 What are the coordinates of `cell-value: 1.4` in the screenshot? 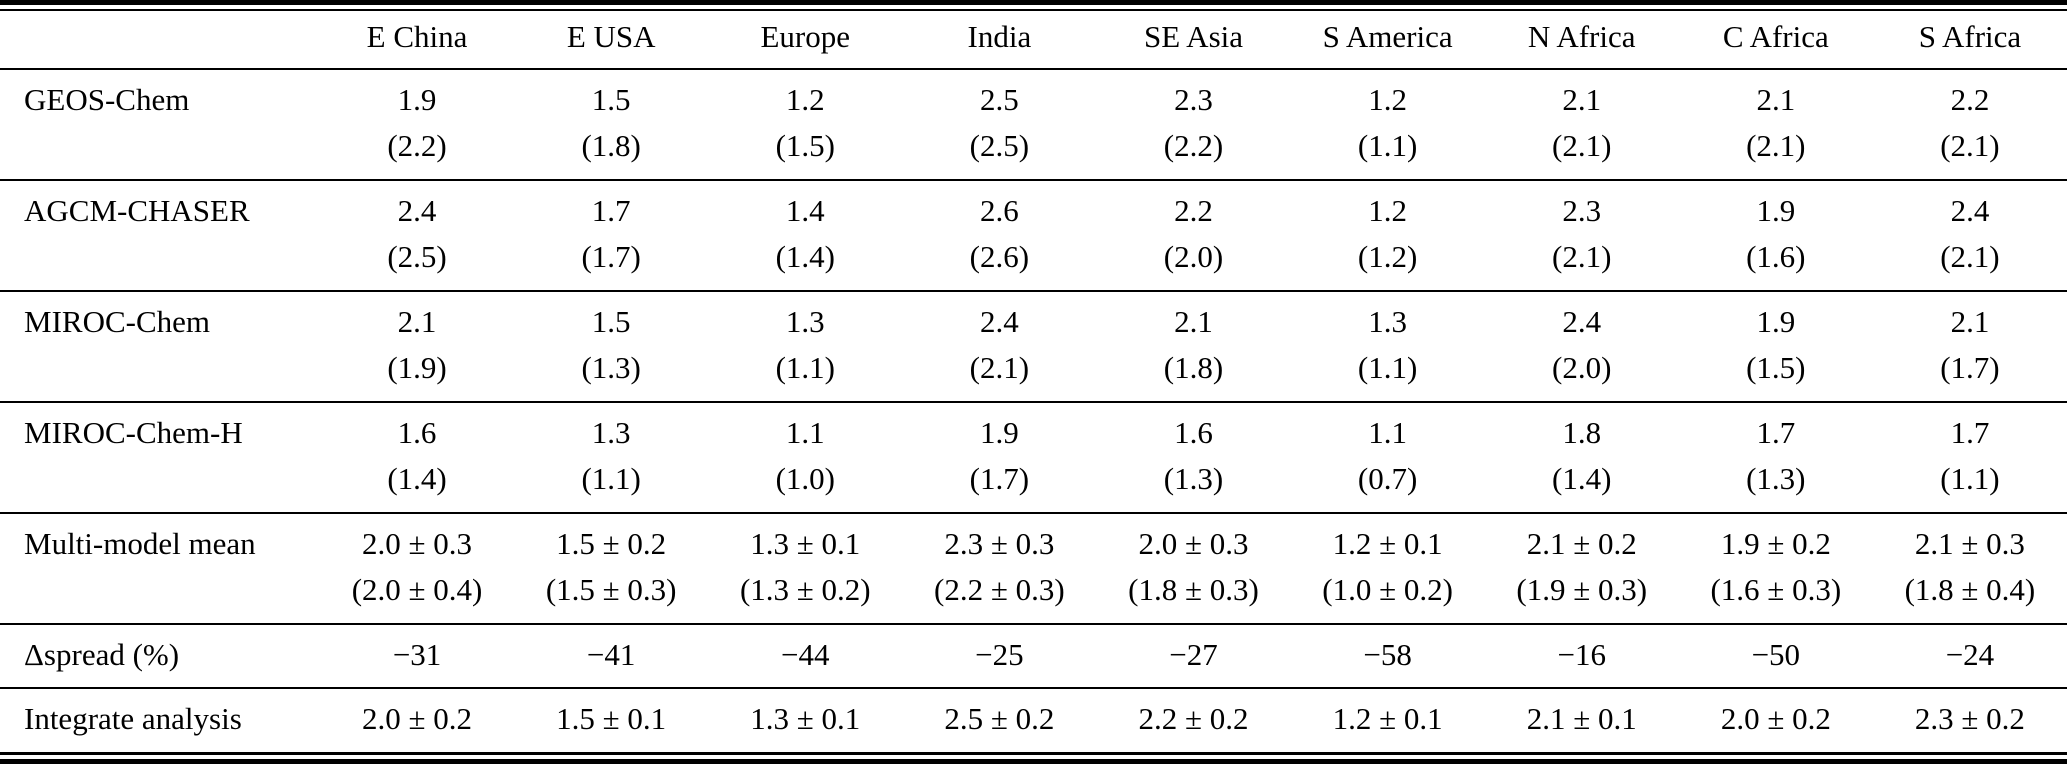 It's located at (805, 210).